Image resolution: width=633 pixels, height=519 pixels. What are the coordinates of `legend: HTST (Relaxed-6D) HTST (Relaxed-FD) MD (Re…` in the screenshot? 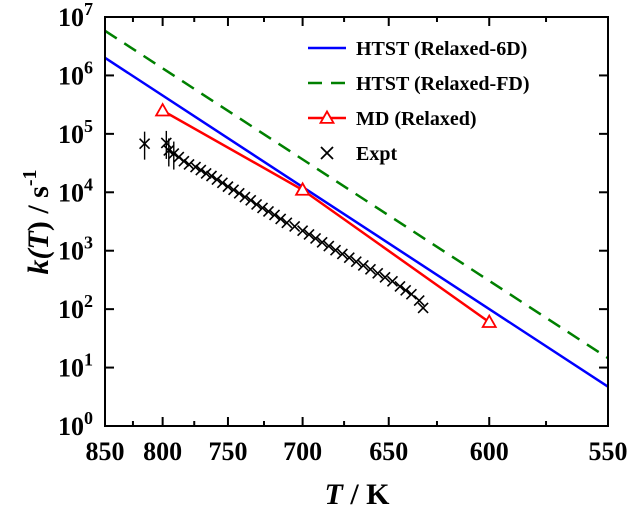 It's located at (419, 101).